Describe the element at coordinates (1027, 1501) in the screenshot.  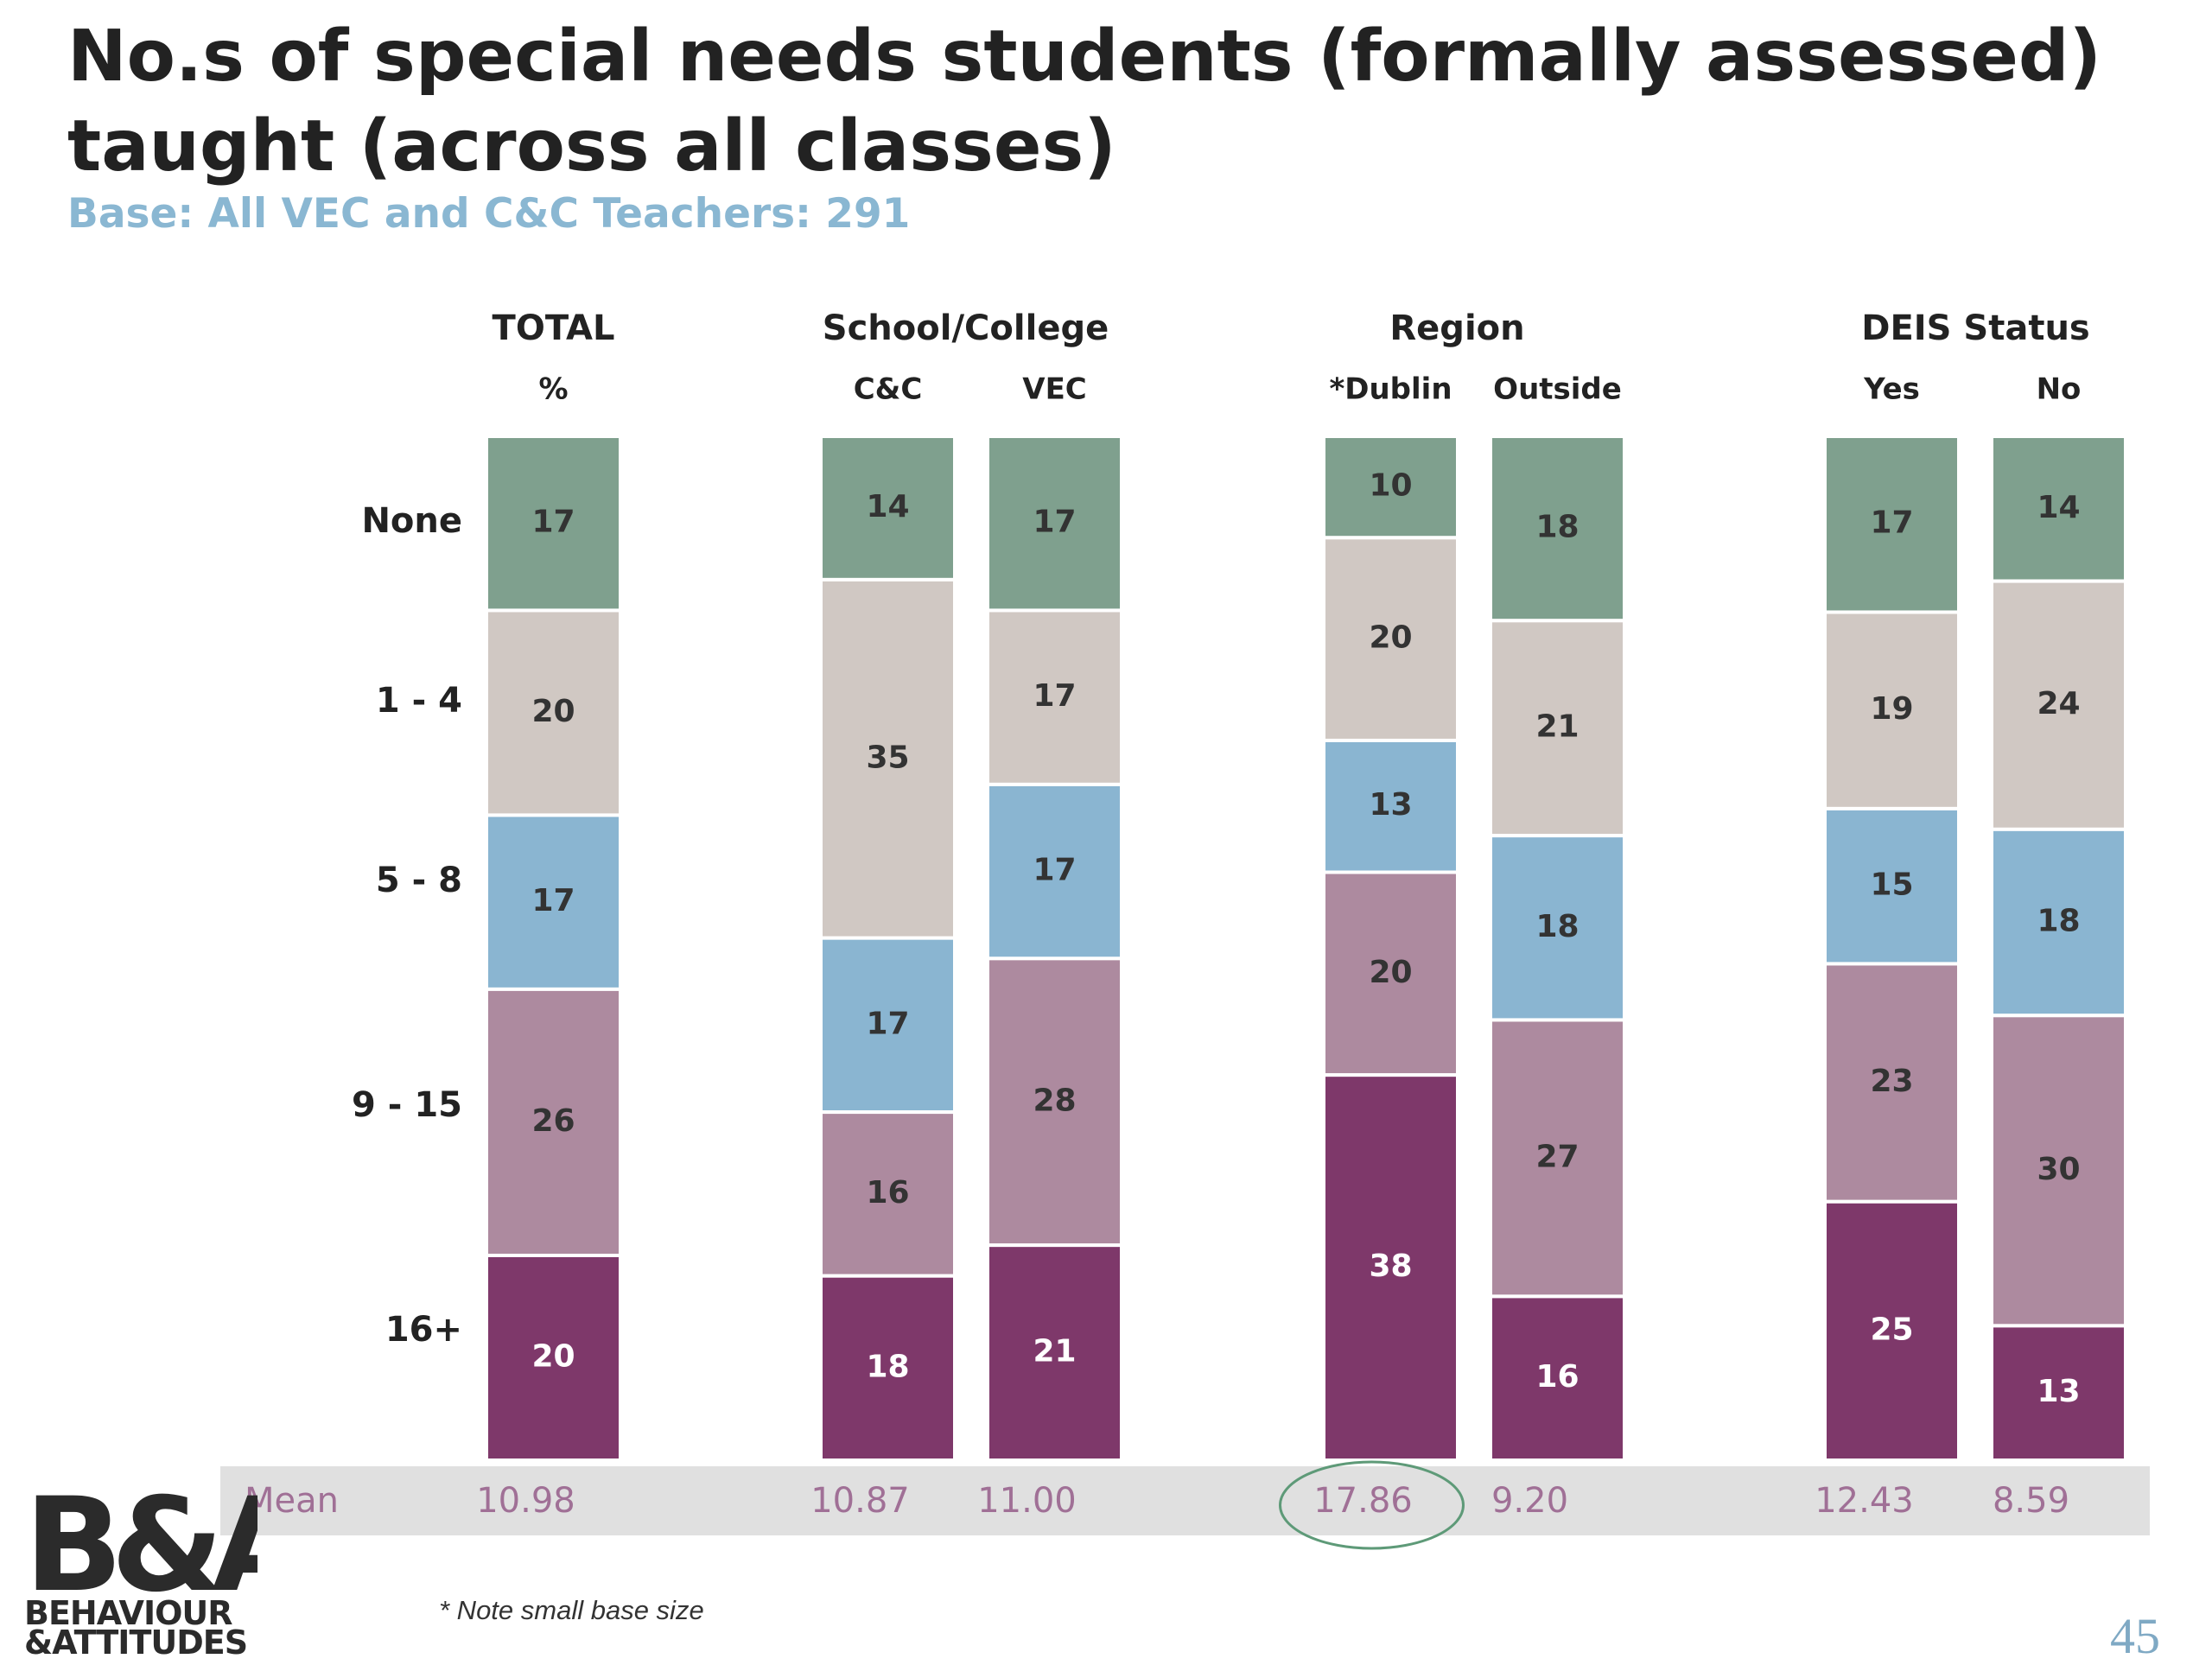
I see `mean-value: 11.00` at that location.